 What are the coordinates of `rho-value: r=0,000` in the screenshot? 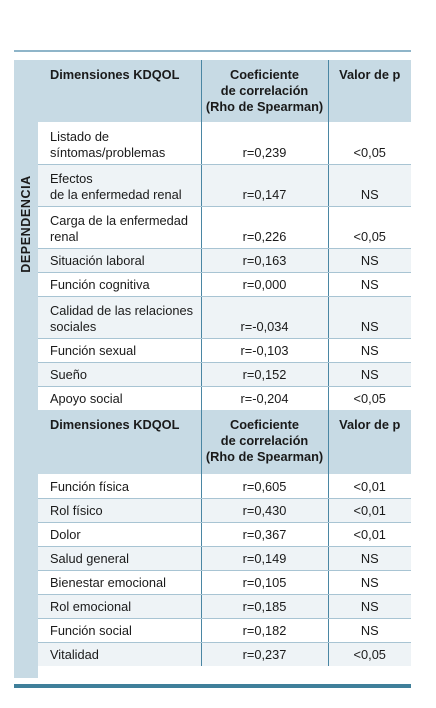 It's located at (264, 284).